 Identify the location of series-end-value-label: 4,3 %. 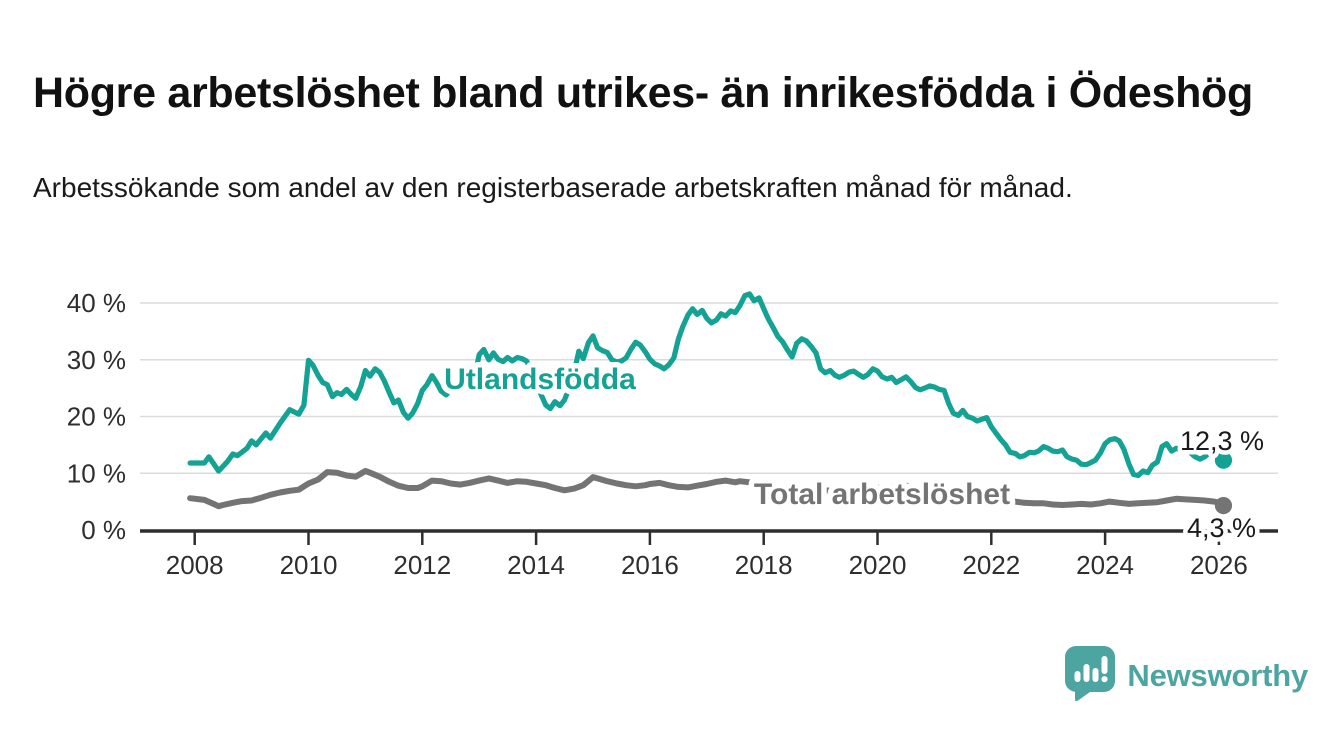
(1221, 528).